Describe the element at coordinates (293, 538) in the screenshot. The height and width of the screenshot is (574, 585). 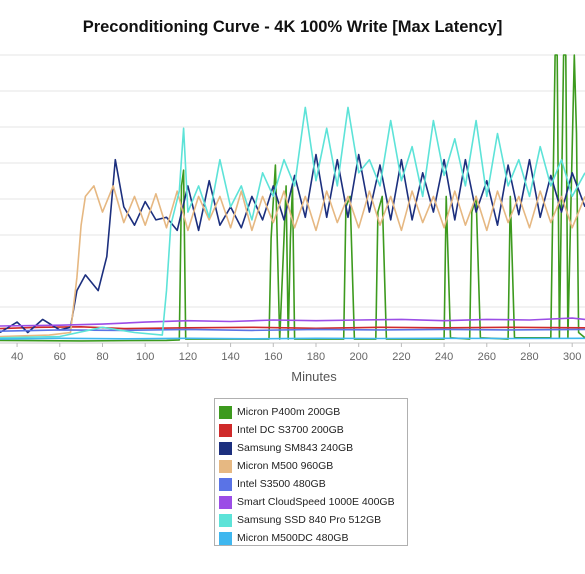
I see `legend-label: Micron M500DC 480GB` at that location.